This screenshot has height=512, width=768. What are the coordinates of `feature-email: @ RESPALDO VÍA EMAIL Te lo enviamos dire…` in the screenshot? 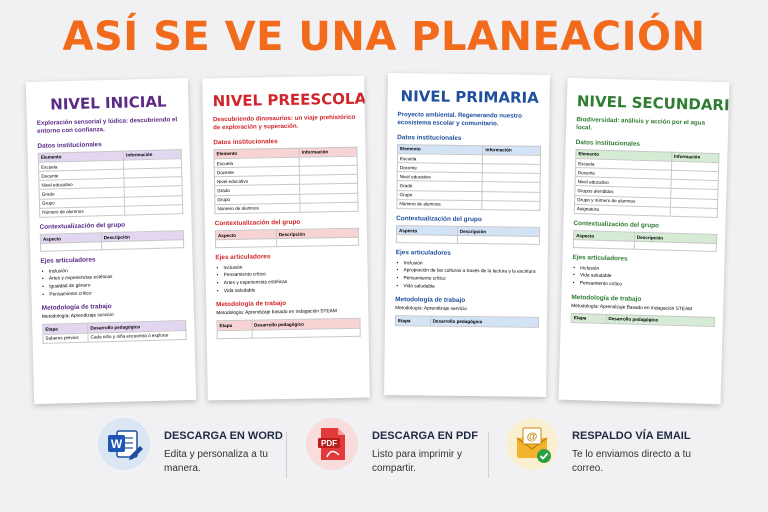 It's located at (606, 456).